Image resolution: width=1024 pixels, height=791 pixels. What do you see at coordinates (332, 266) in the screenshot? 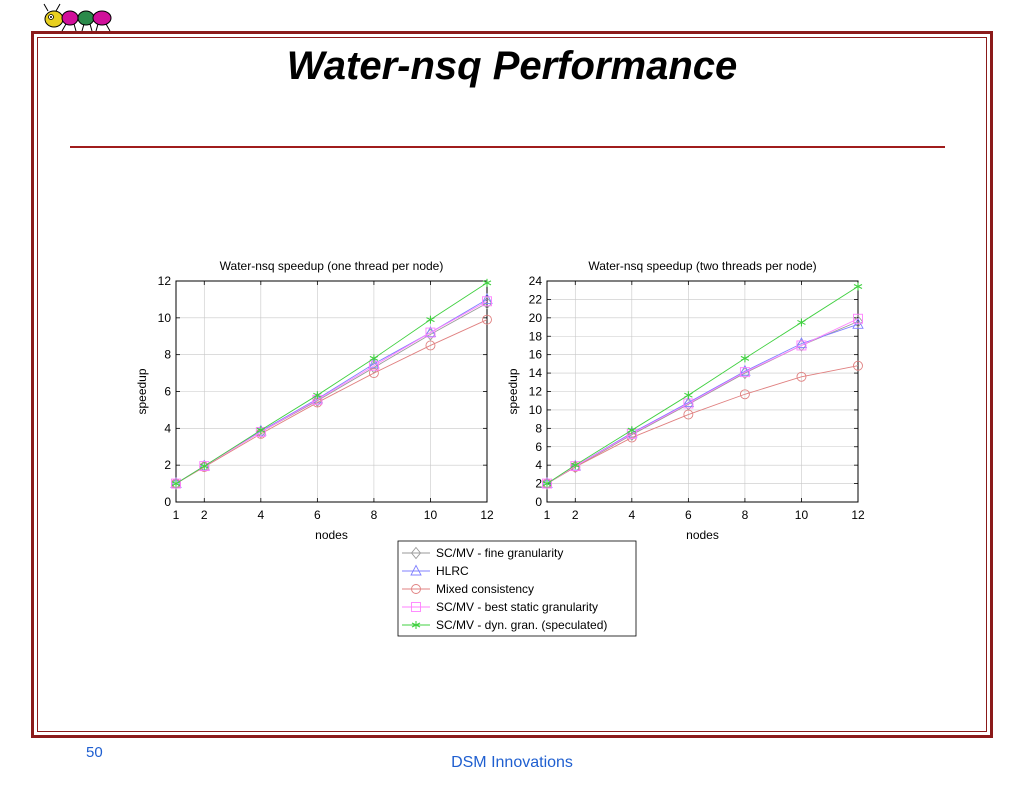
I see `chart-title: Water-nsq speedup (one thread per node)` at bounding box center [332, 266].